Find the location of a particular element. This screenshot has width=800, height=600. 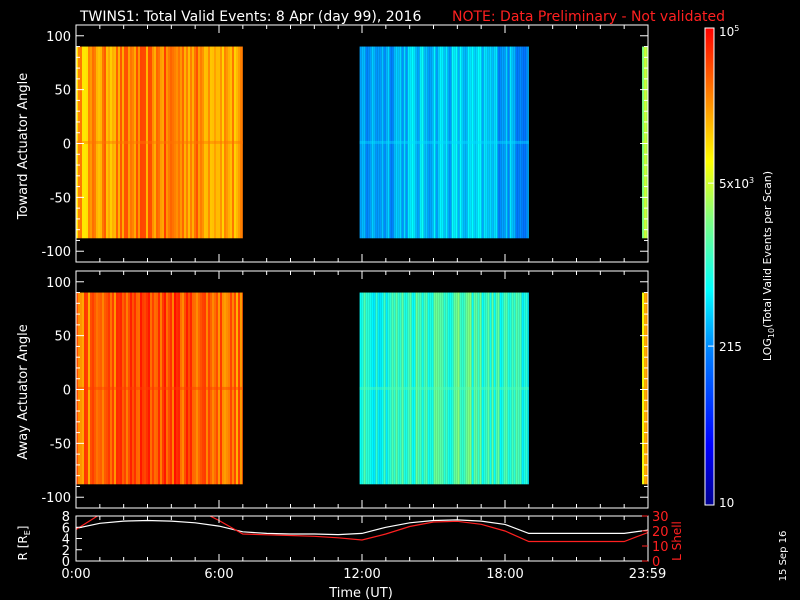

y-tick-label: -50 is located at coordinates (60, 444).